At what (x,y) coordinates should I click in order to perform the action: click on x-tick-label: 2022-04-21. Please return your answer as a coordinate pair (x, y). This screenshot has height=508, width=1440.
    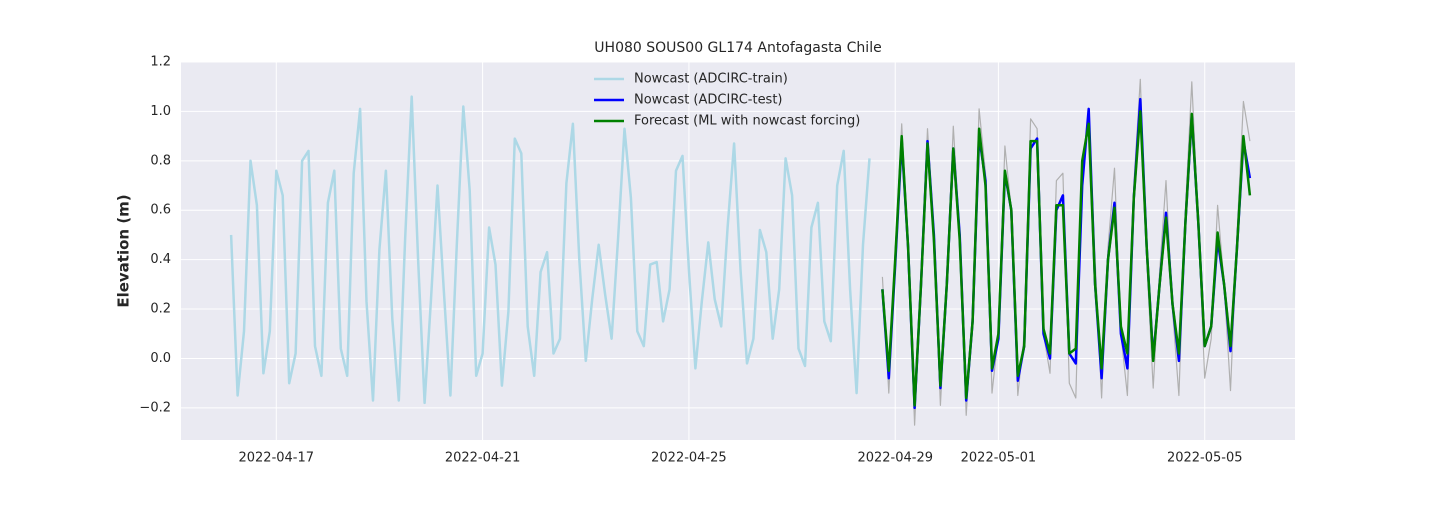
    Looking at the image, I should click on (483, 458).